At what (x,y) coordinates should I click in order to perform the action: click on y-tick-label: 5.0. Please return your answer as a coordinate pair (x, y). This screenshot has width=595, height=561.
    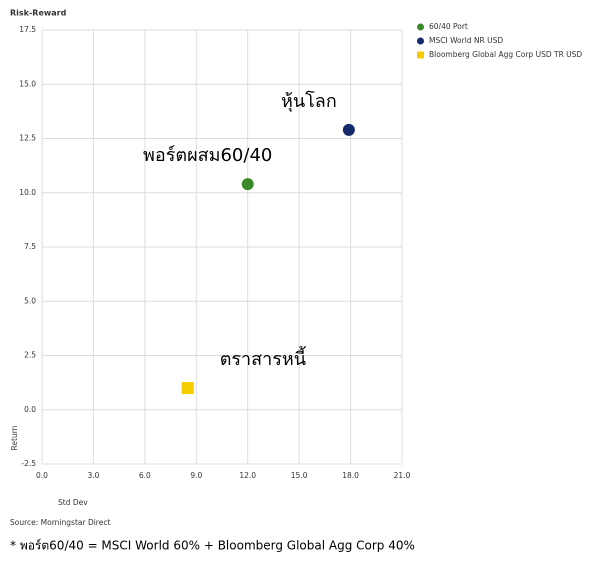
    Looking at the image, I should click on (30, 300).